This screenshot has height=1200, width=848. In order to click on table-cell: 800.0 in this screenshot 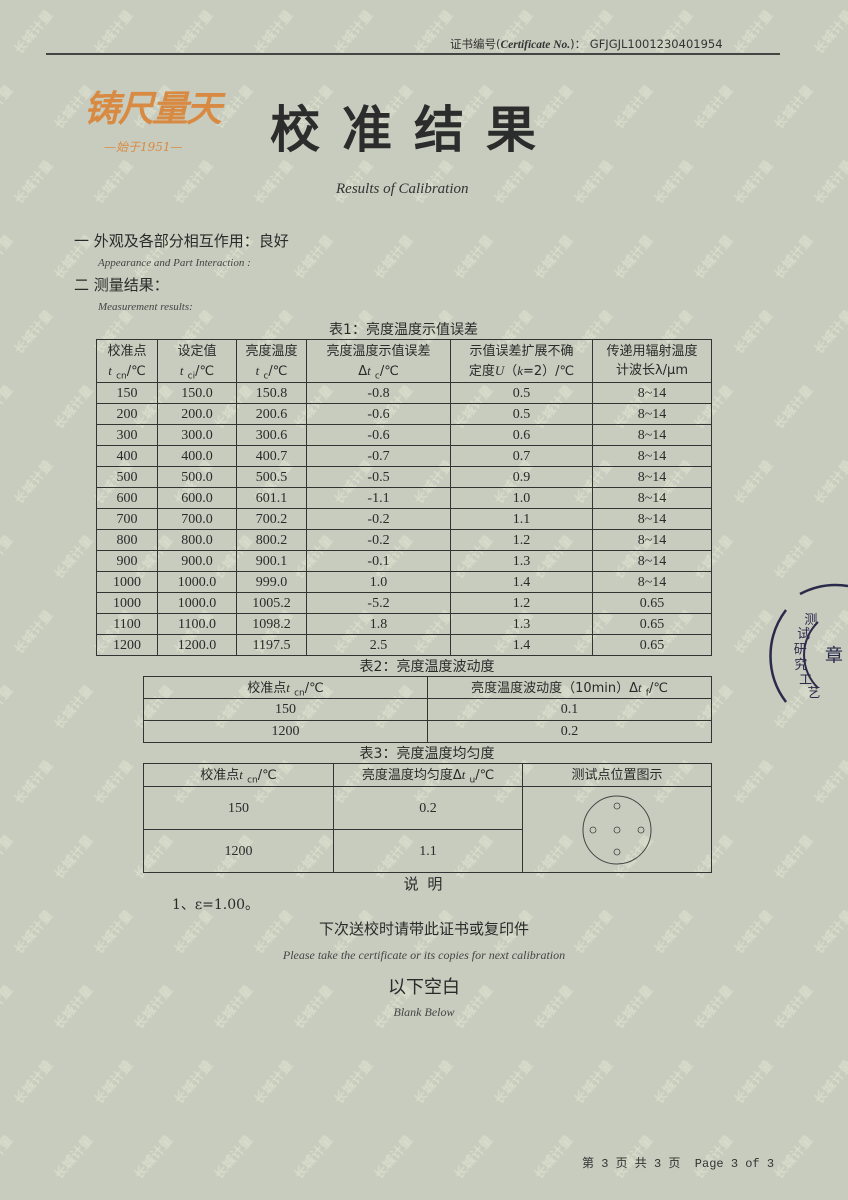, I will do `click(197, 540)`.